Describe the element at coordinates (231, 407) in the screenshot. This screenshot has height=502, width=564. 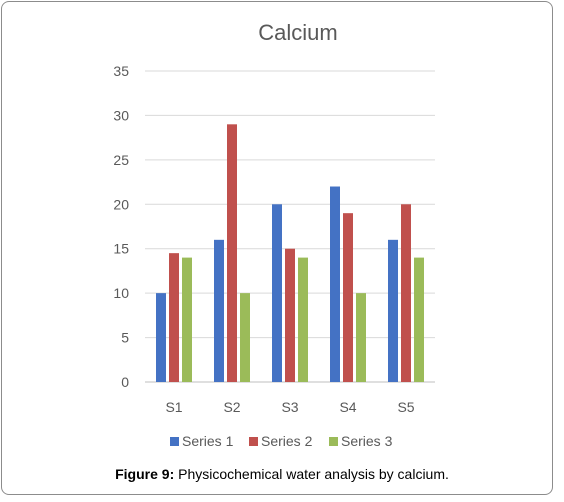
I see `x-tick-label: S2` at that location.